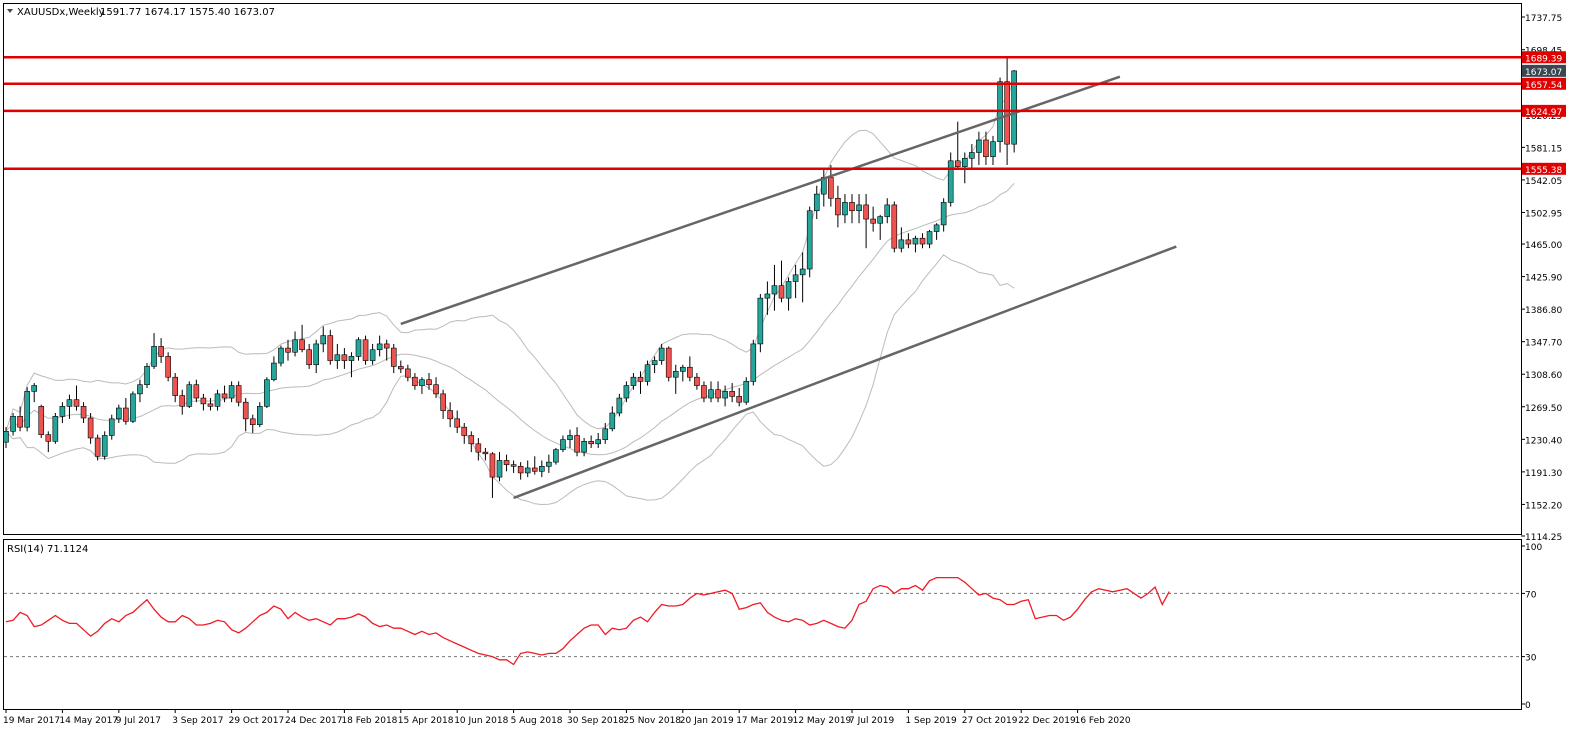 The image size is (1596, 747). What do you see at coordinates (871, 721) in the screenshot?
I see `time-tick-label: 7 Jul 2019` at bounding box center [871, 721].